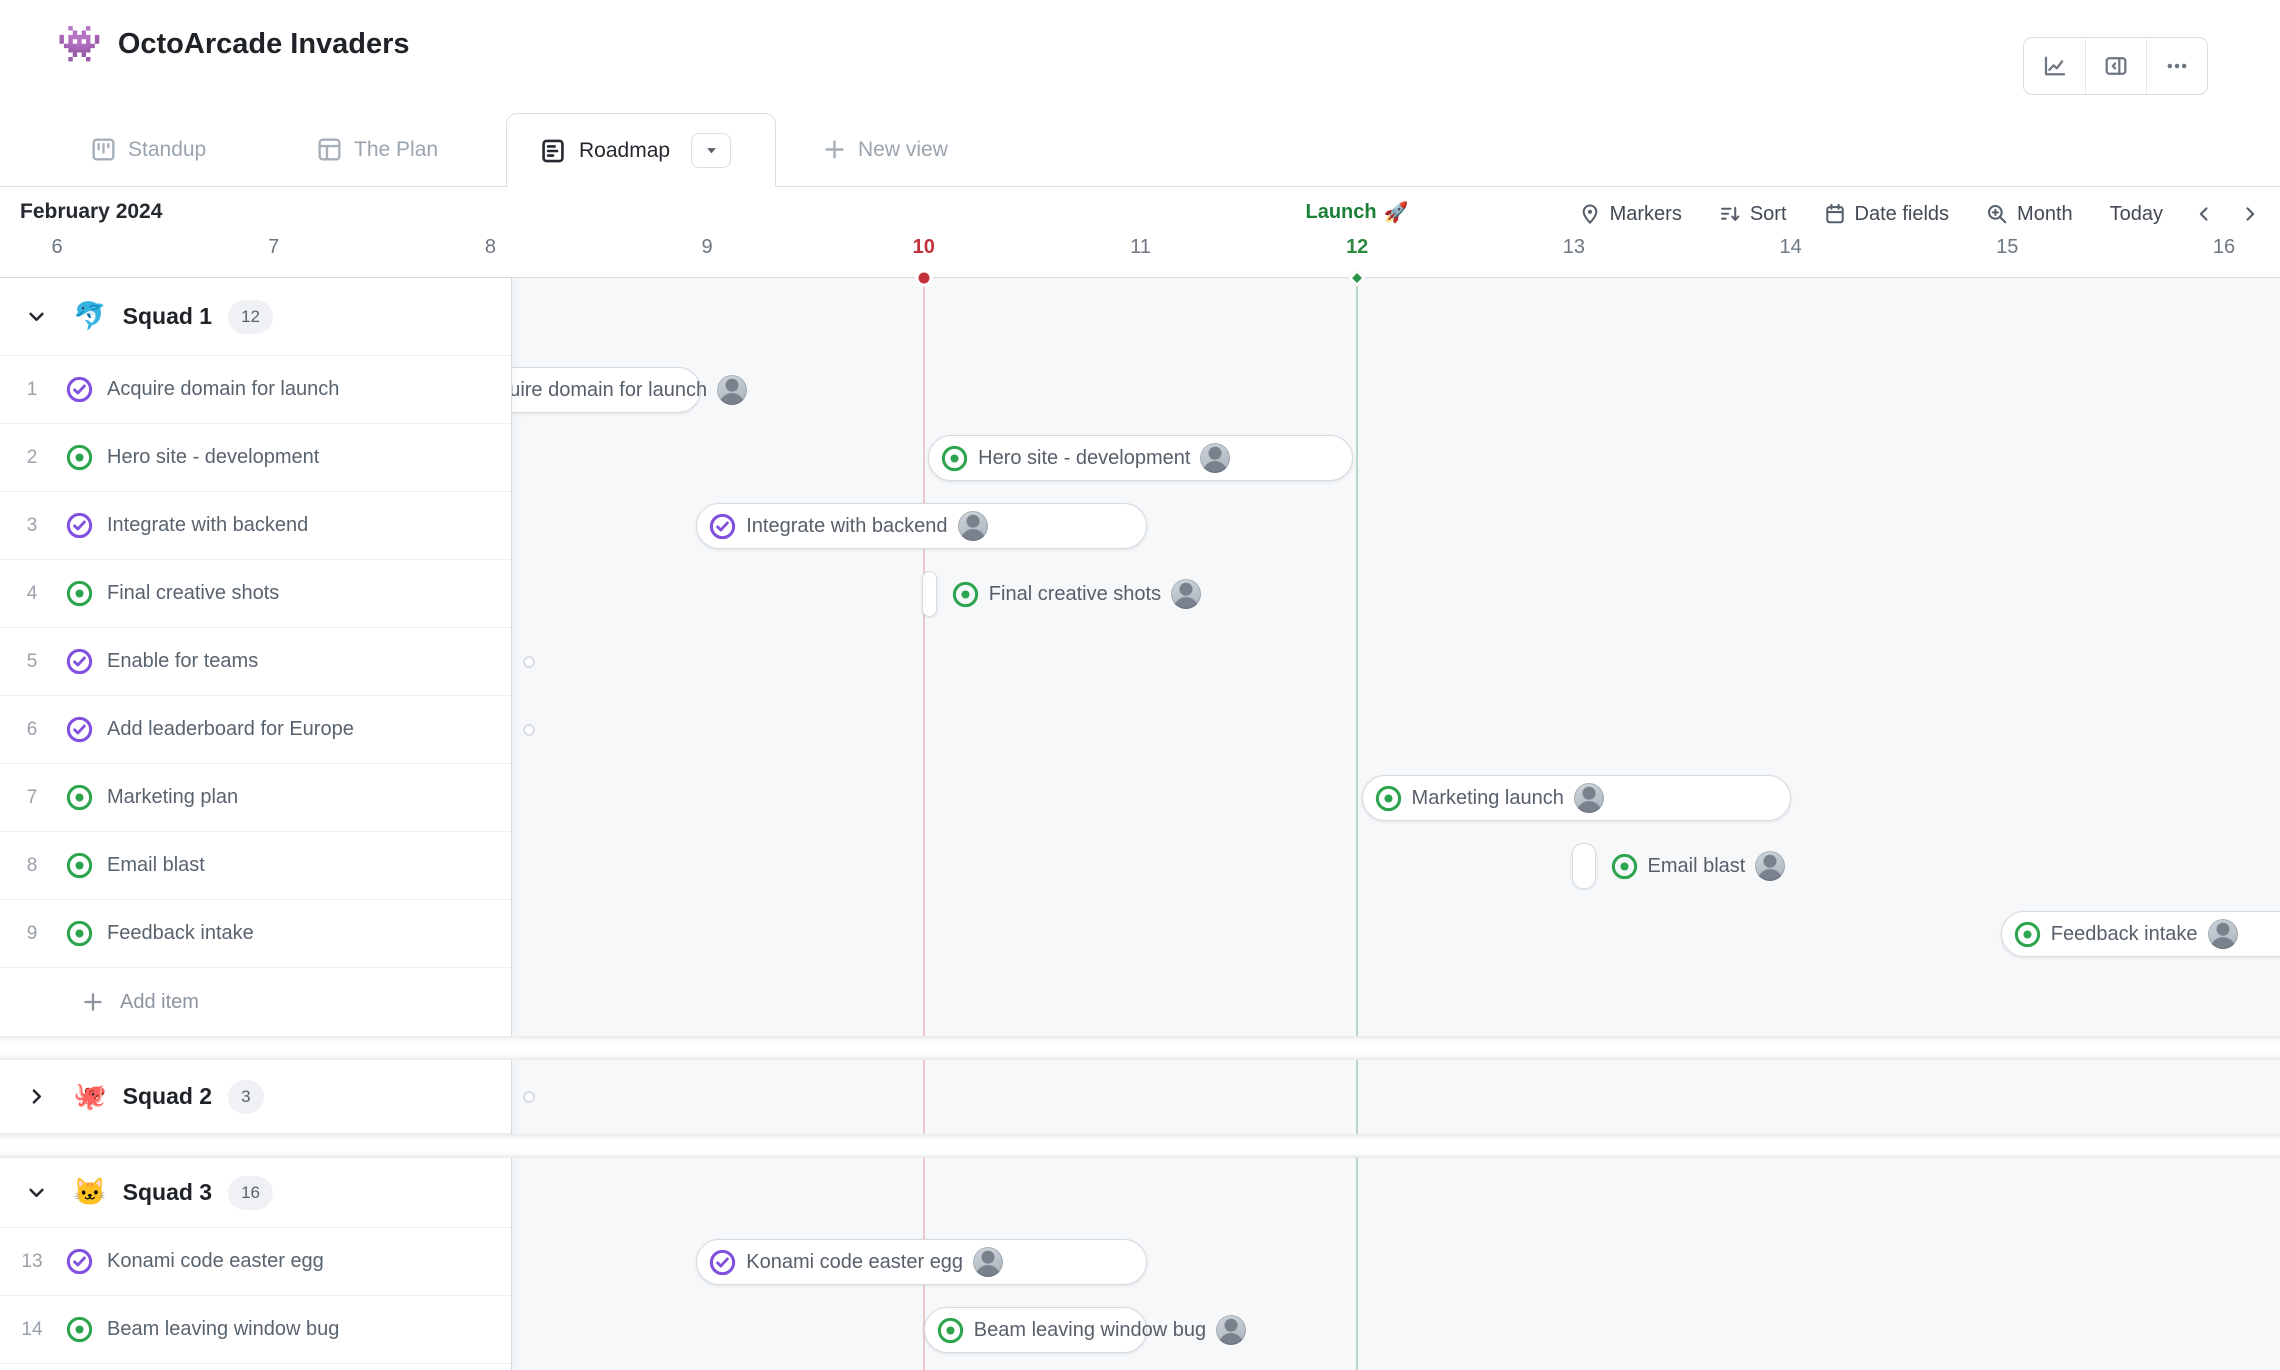  Describe the element at coordinates (2224, 247) in the screenshot. I see `day-label-16: 16` at that location.